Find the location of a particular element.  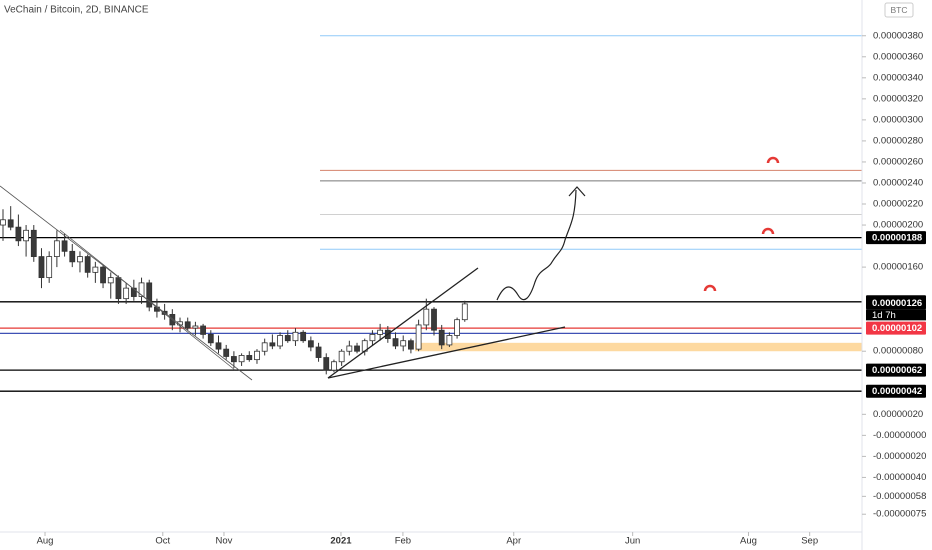

symbol-title: VeChain / Bitcoin, 2D, BINANCE is located at coordinates (76, 10).